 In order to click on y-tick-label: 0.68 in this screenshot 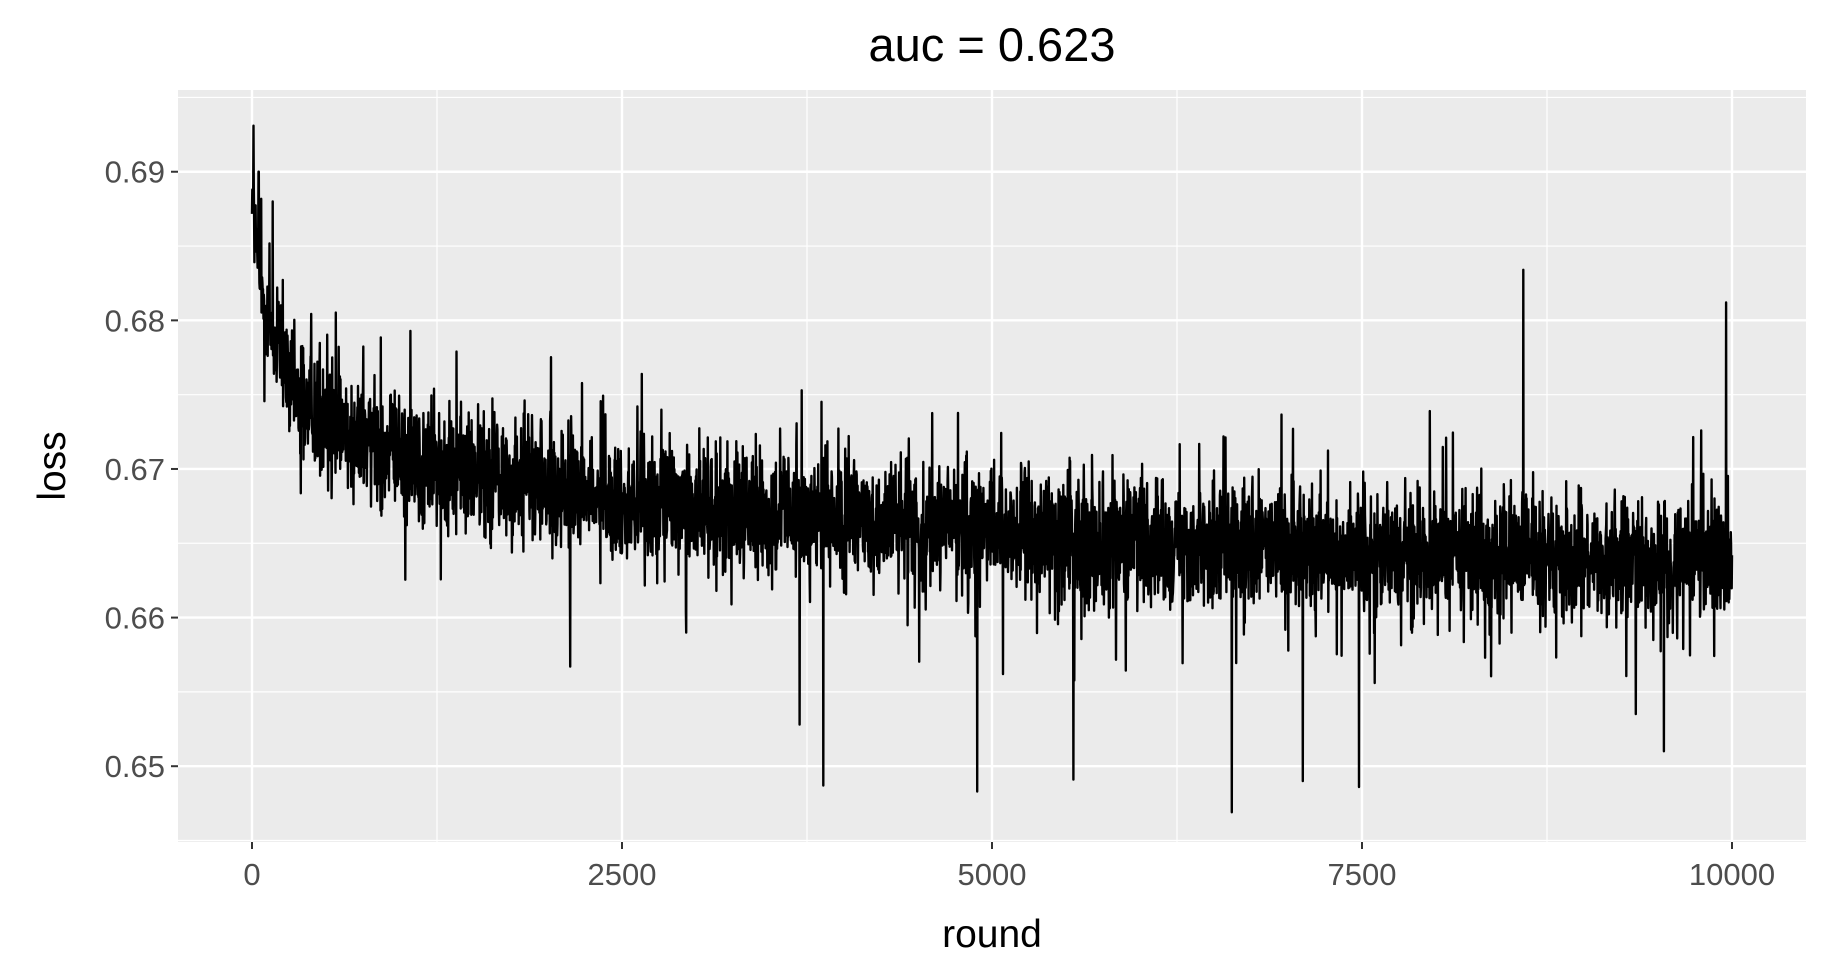, I will do `click(135, 320)`.